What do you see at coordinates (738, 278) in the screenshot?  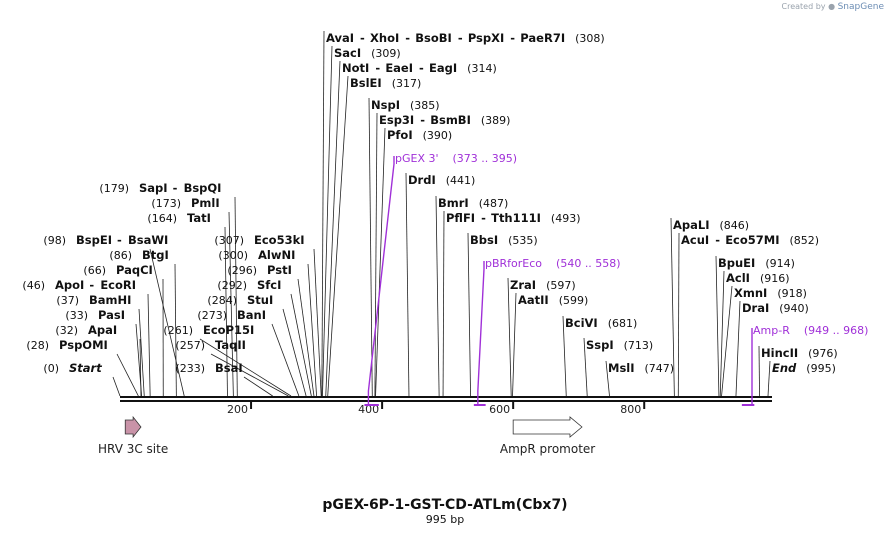 I see `site-name: AclI` at bounding box center [738, 278].